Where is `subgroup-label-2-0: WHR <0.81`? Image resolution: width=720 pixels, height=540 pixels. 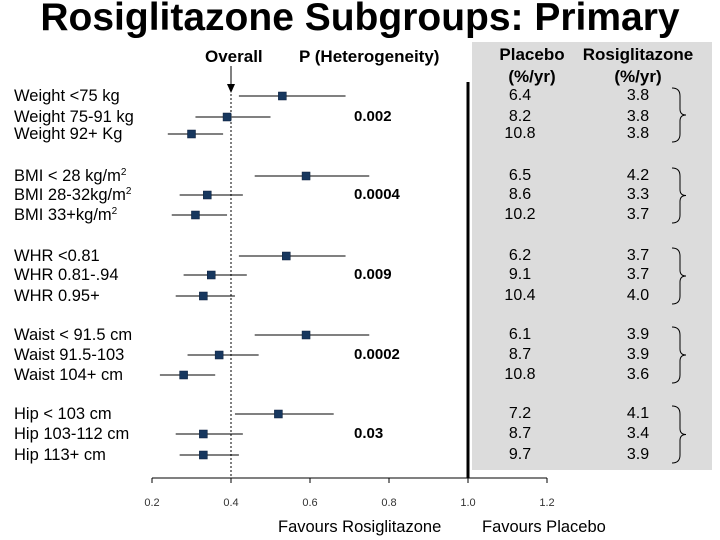 subgroup-label-2-0: WHR <0.81 is located at coordinates (57, 256).